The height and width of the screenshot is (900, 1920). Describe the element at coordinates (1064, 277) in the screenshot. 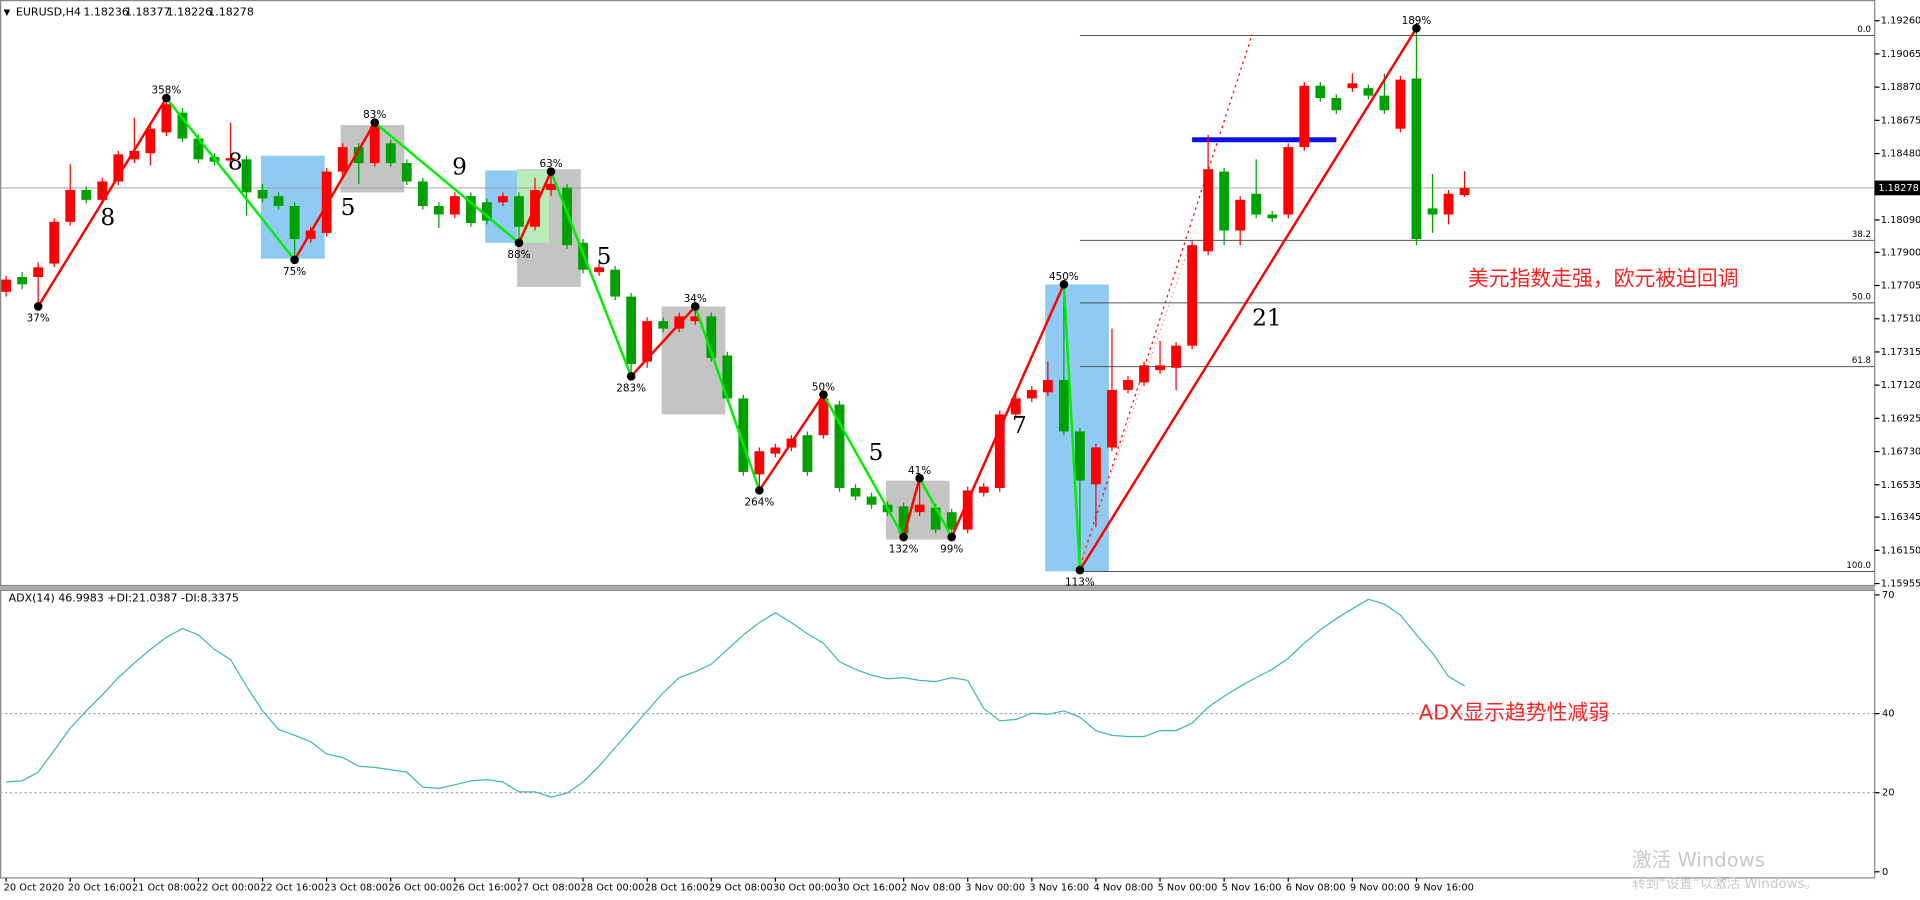

I see `zigzag-label: 450%` at that location.